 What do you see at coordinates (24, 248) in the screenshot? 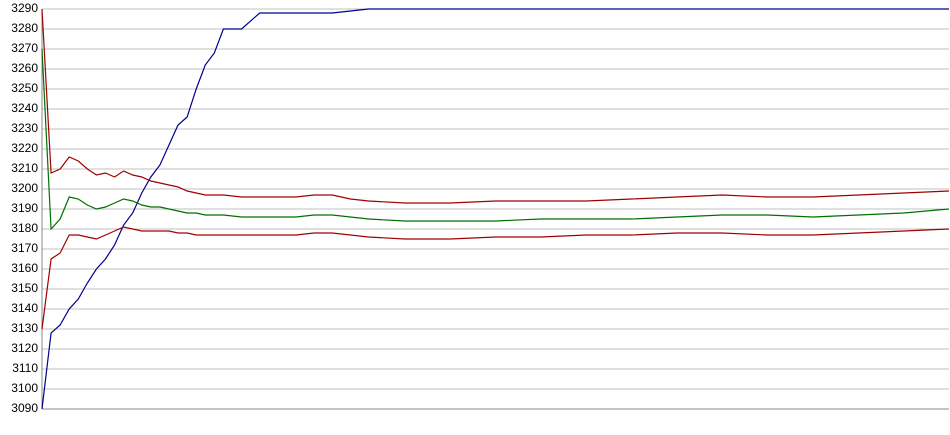
I see `y-tick-label: 3170` at bounding box center [24, 248].